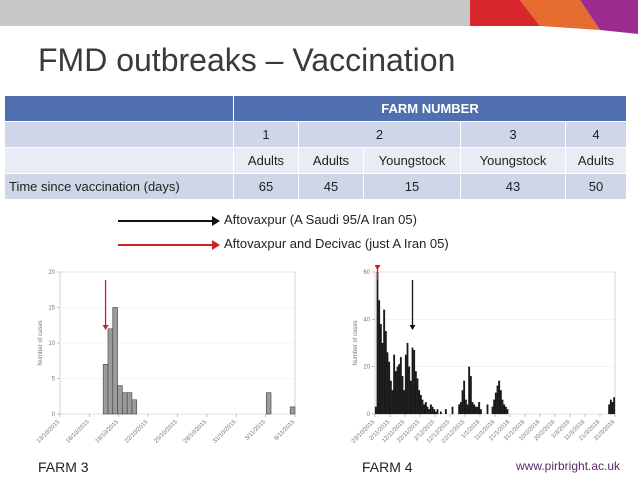  Describe the element at coordinates (285, 430) in the screenshot. I see `x-tick-label: 6/11/2015` at that location.